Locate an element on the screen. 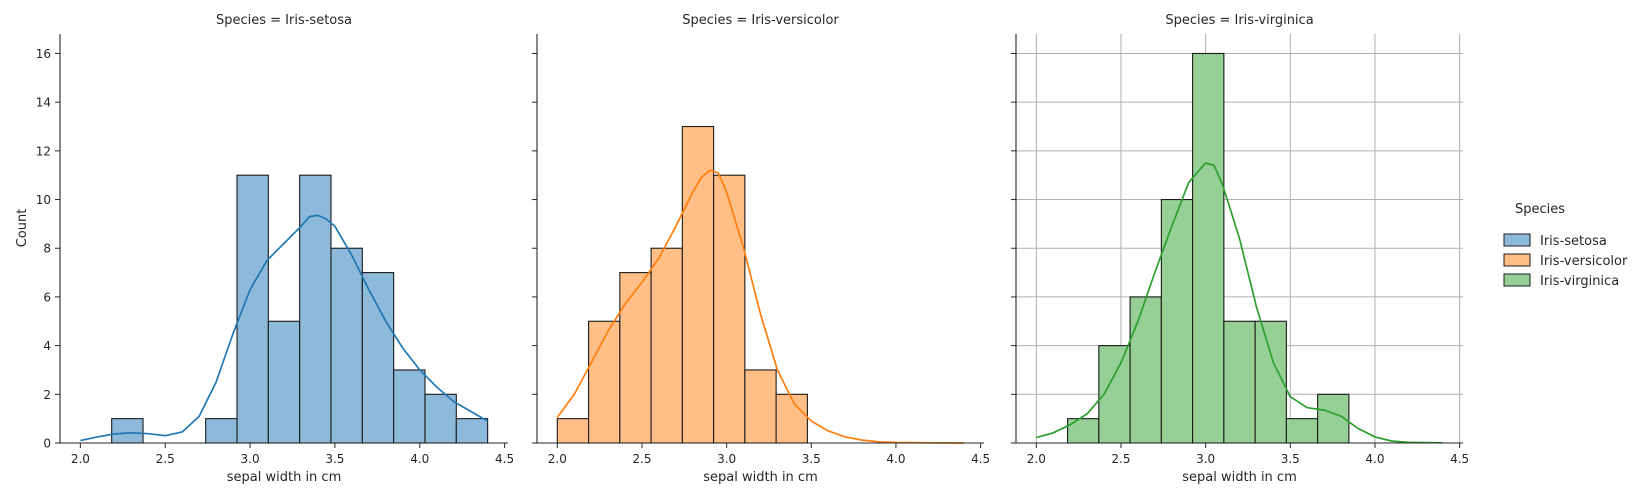 The height and width of the screenshot is (500, 1643). y-tick-label: 10 is located at coordinates (43, 200).